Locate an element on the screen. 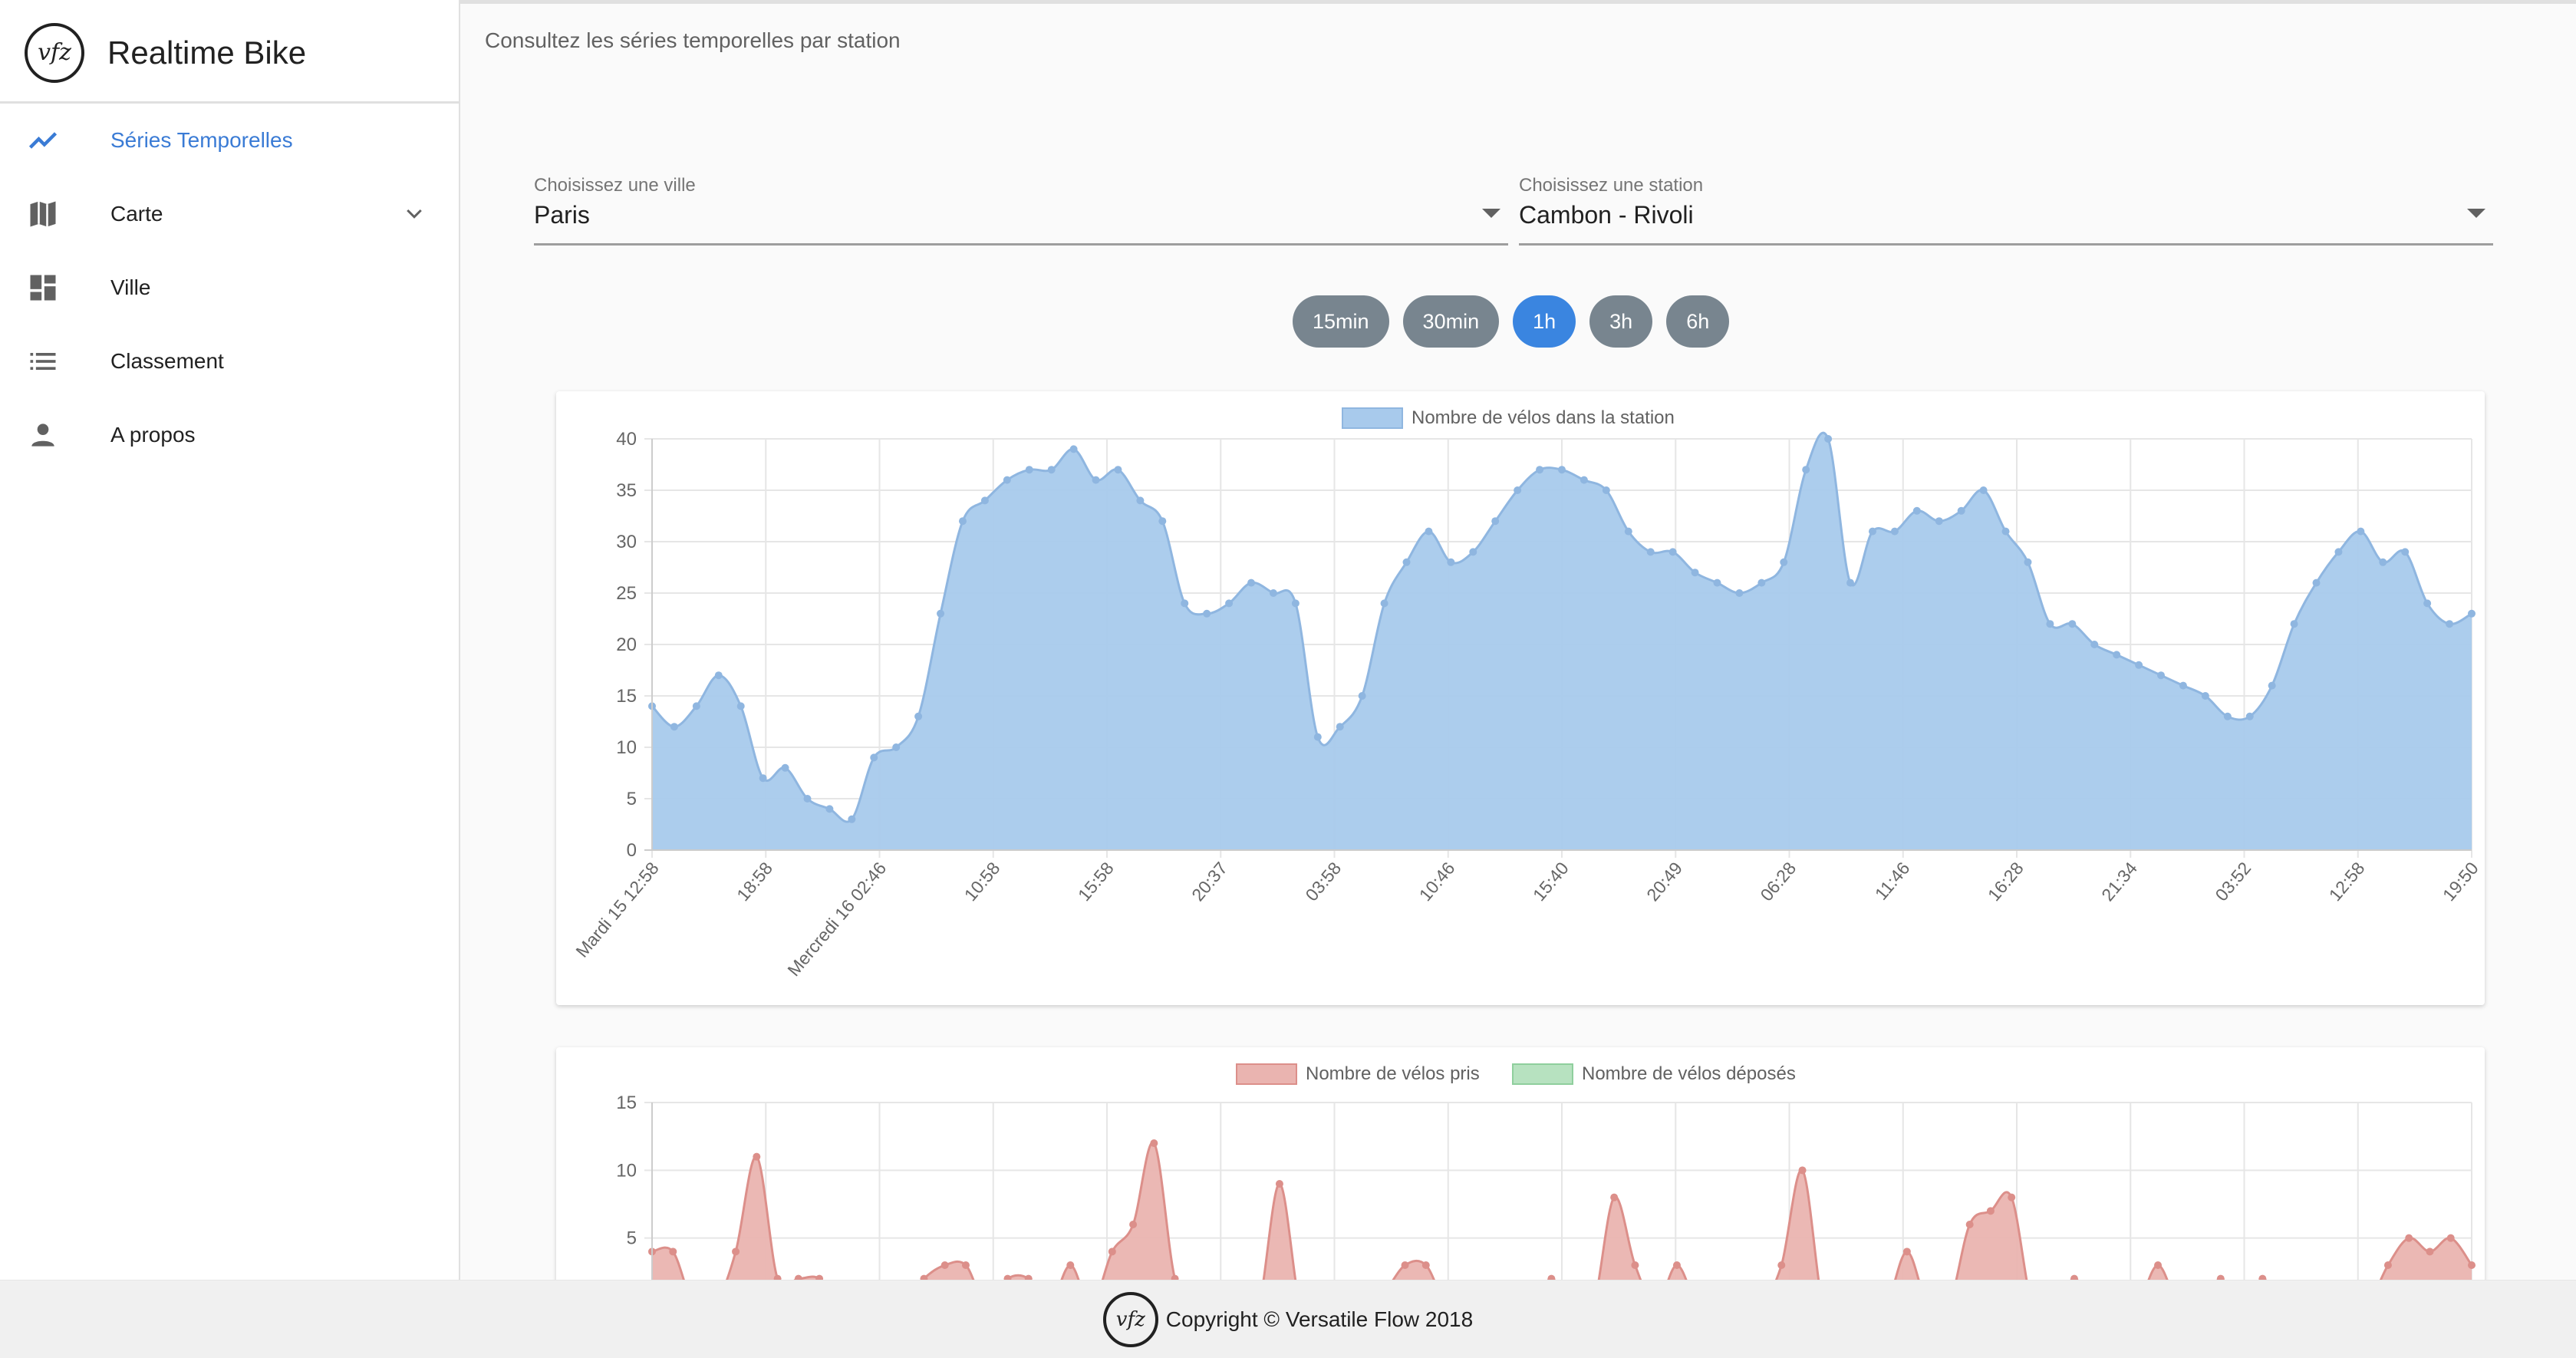 The width and height of the screenshot is (2576, 1358). y-tick-label: 40 is located at coordinates (626, 439).